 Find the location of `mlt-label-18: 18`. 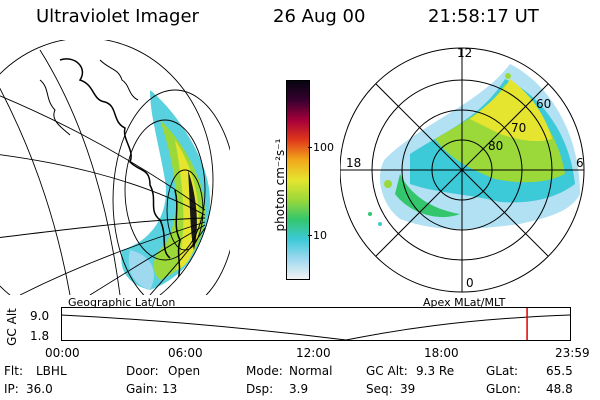

mlt-label-18: 18 is located at coordinates (354, 163).